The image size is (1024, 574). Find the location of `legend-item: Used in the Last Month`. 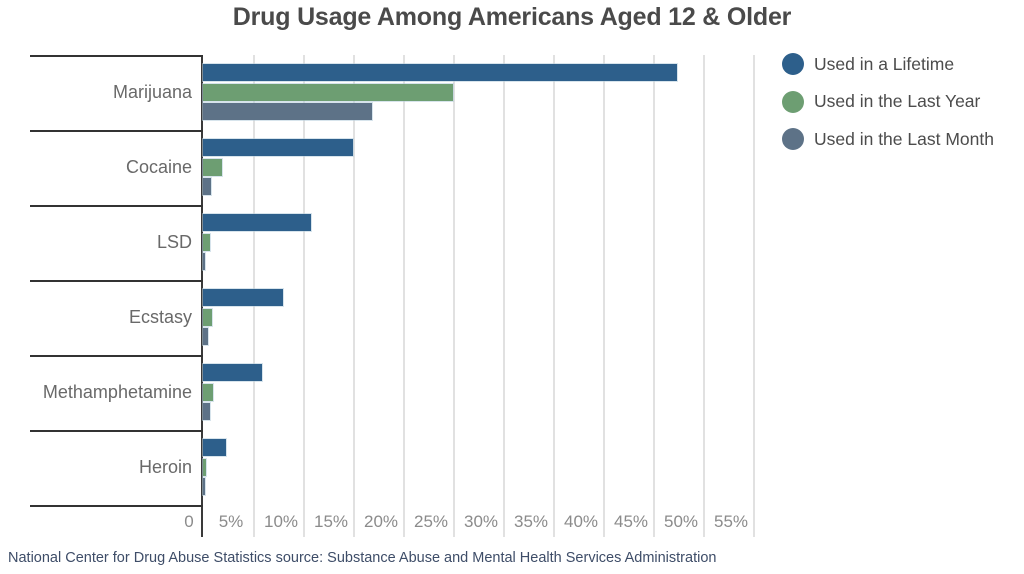

legend-item: Used in the Last Month is located at coordinates (888, 139).